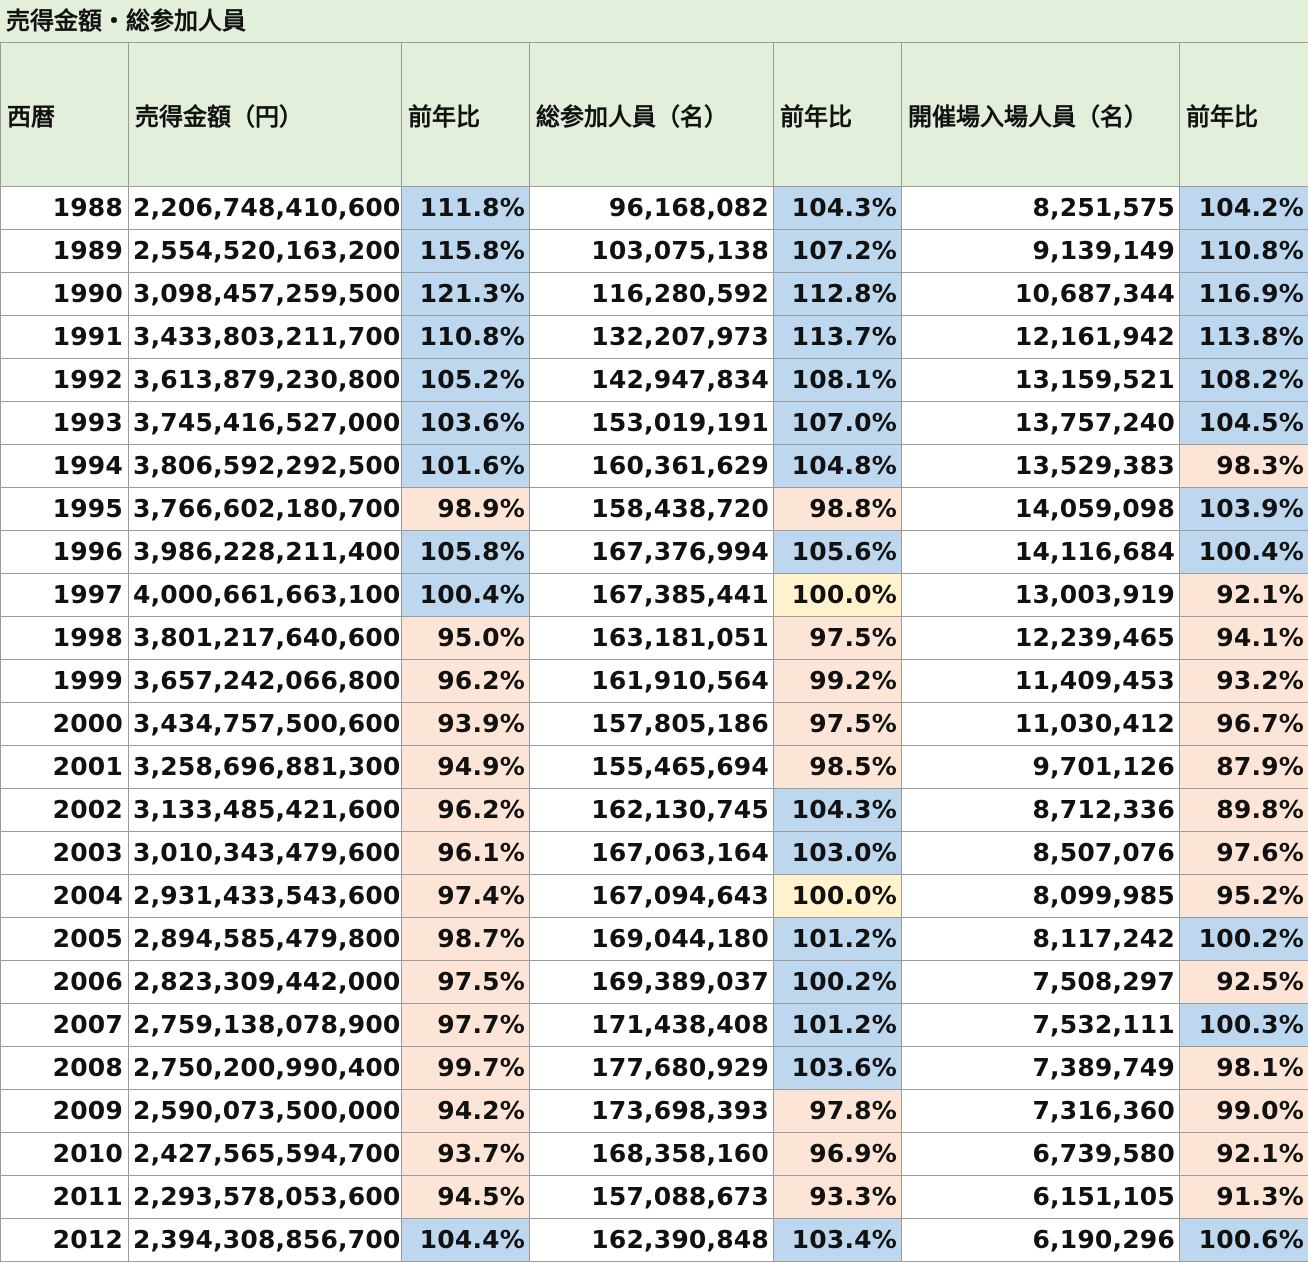 The height and width of the screenshot is (1262, 1308). Describe the element at coordinates (1243, 594) in the screenshot. I see `cell-attendance-ratio: 92.1%` at that location.